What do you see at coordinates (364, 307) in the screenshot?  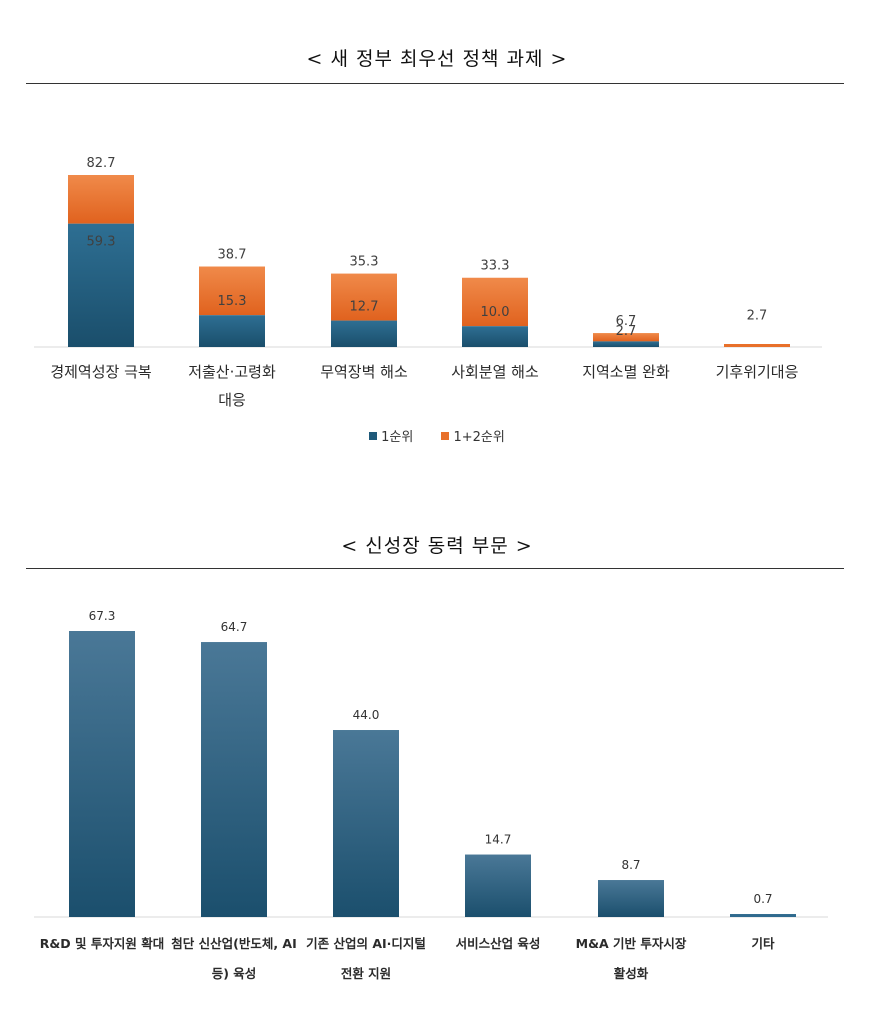 I see `data-label-rank1: 12.7` at bounding box center [364, 307].